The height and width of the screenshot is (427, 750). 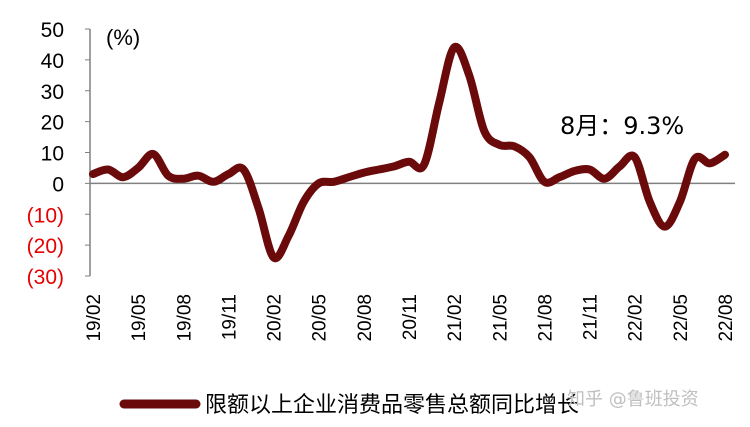 I want to click on x-tick-label: 21/11, so click(x=591, y=317).